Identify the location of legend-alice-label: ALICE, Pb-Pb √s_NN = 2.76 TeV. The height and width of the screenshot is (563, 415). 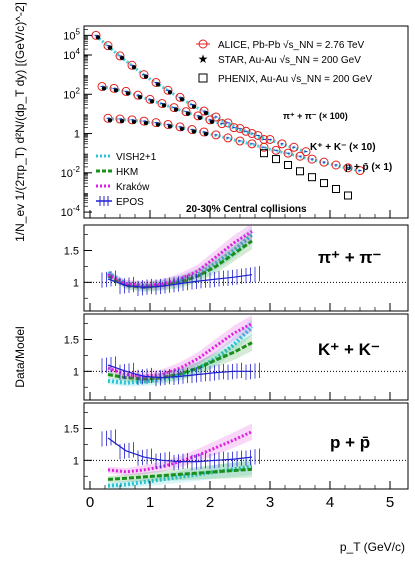
(291, 45).